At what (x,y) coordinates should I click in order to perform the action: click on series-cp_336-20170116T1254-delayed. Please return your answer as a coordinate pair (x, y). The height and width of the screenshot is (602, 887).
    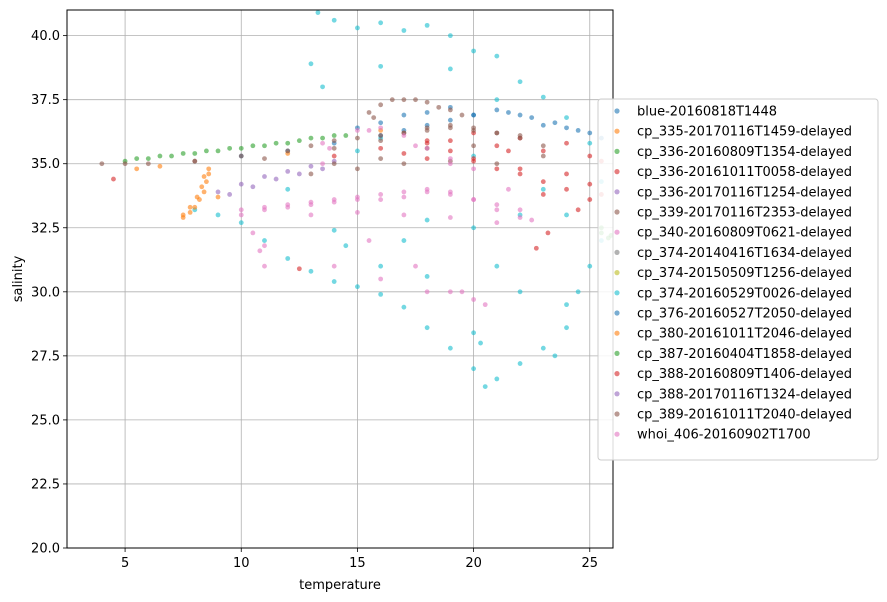
    Looking at the image, I should click on (276, 181).